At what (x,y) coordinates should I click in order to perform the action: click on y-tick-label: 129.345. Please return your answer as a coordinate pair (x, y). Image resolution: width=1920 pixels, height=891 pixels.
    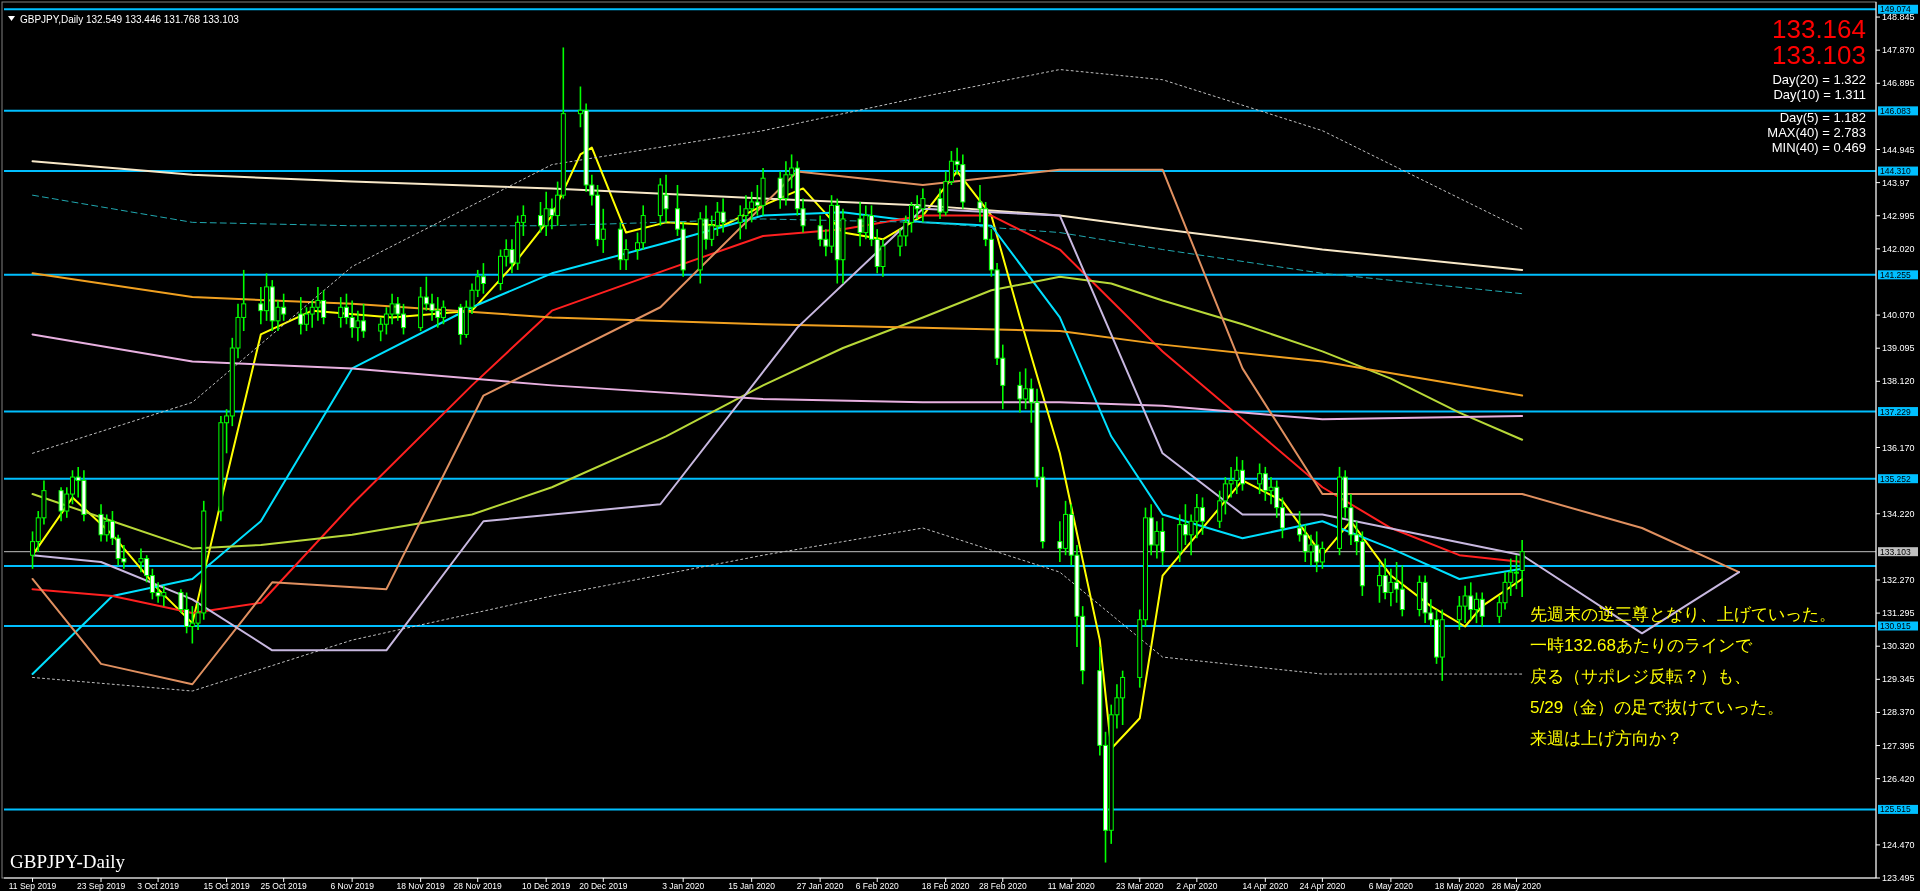
    Looking at the image, I should click on (1898, 679).